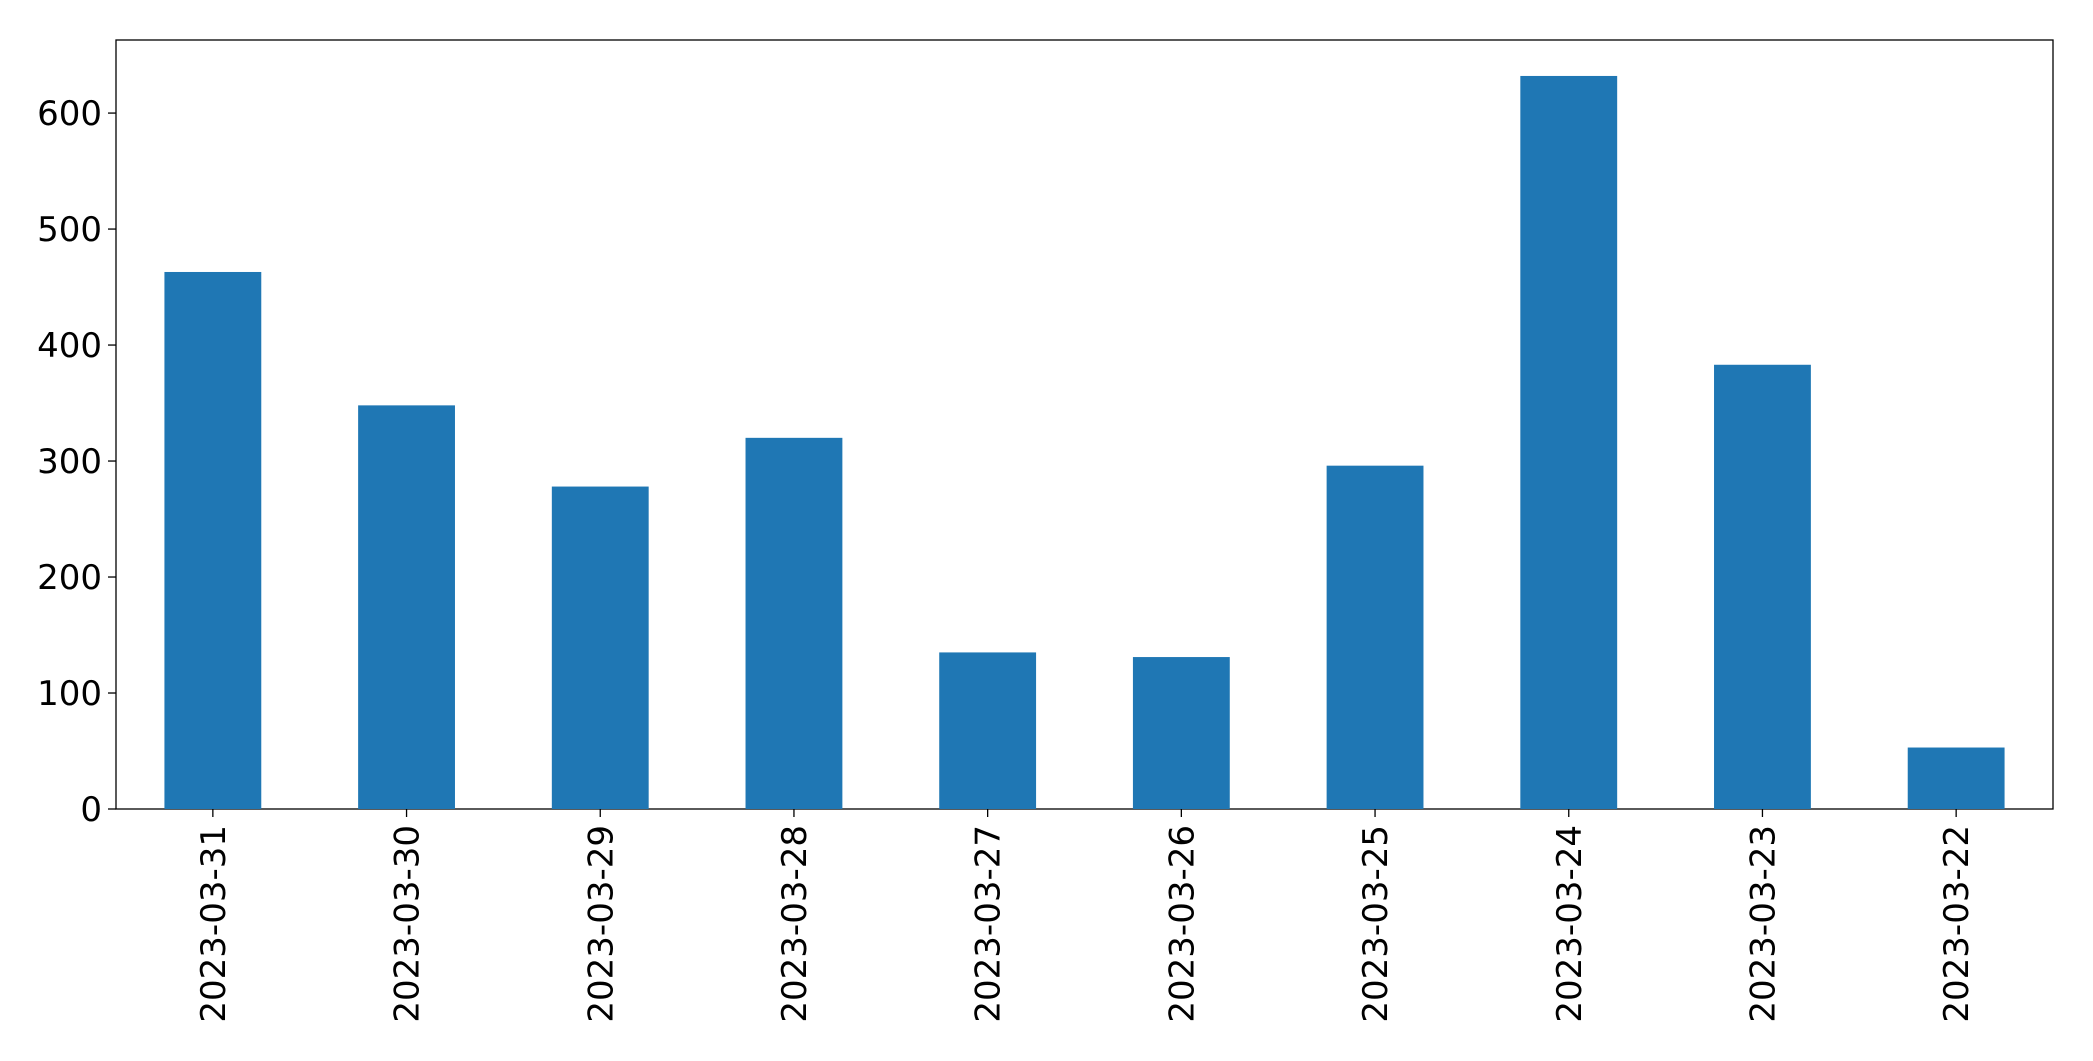 The height and width of the screenshot is (1061, 2093). I want to click on x-tick-label: 2023-03-27, so click(989, 924).